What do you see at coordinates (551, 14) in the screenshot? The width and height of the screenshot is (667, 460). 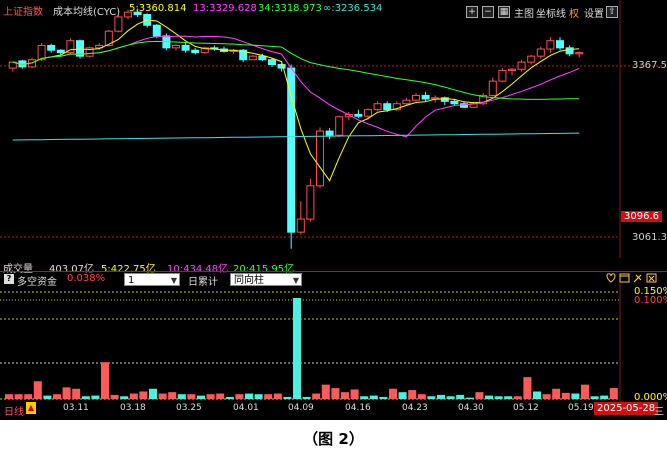 I see `axis-lines-button: 坐标线` at bounding box center [551, 14].